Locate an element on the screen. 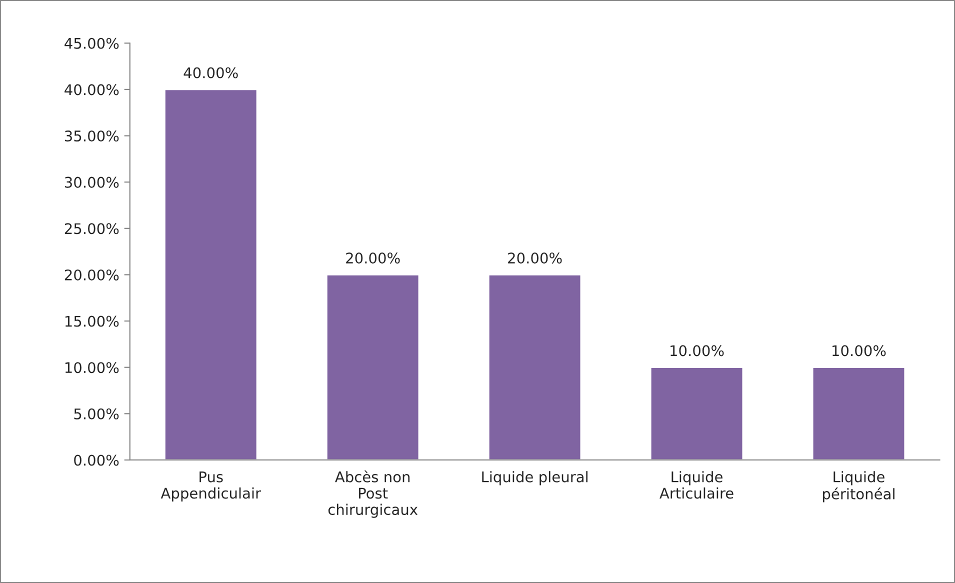 This screenshot has height=583, width=955. x-tick-label: Pus Appendiculair is located at coordinates (211, 487).